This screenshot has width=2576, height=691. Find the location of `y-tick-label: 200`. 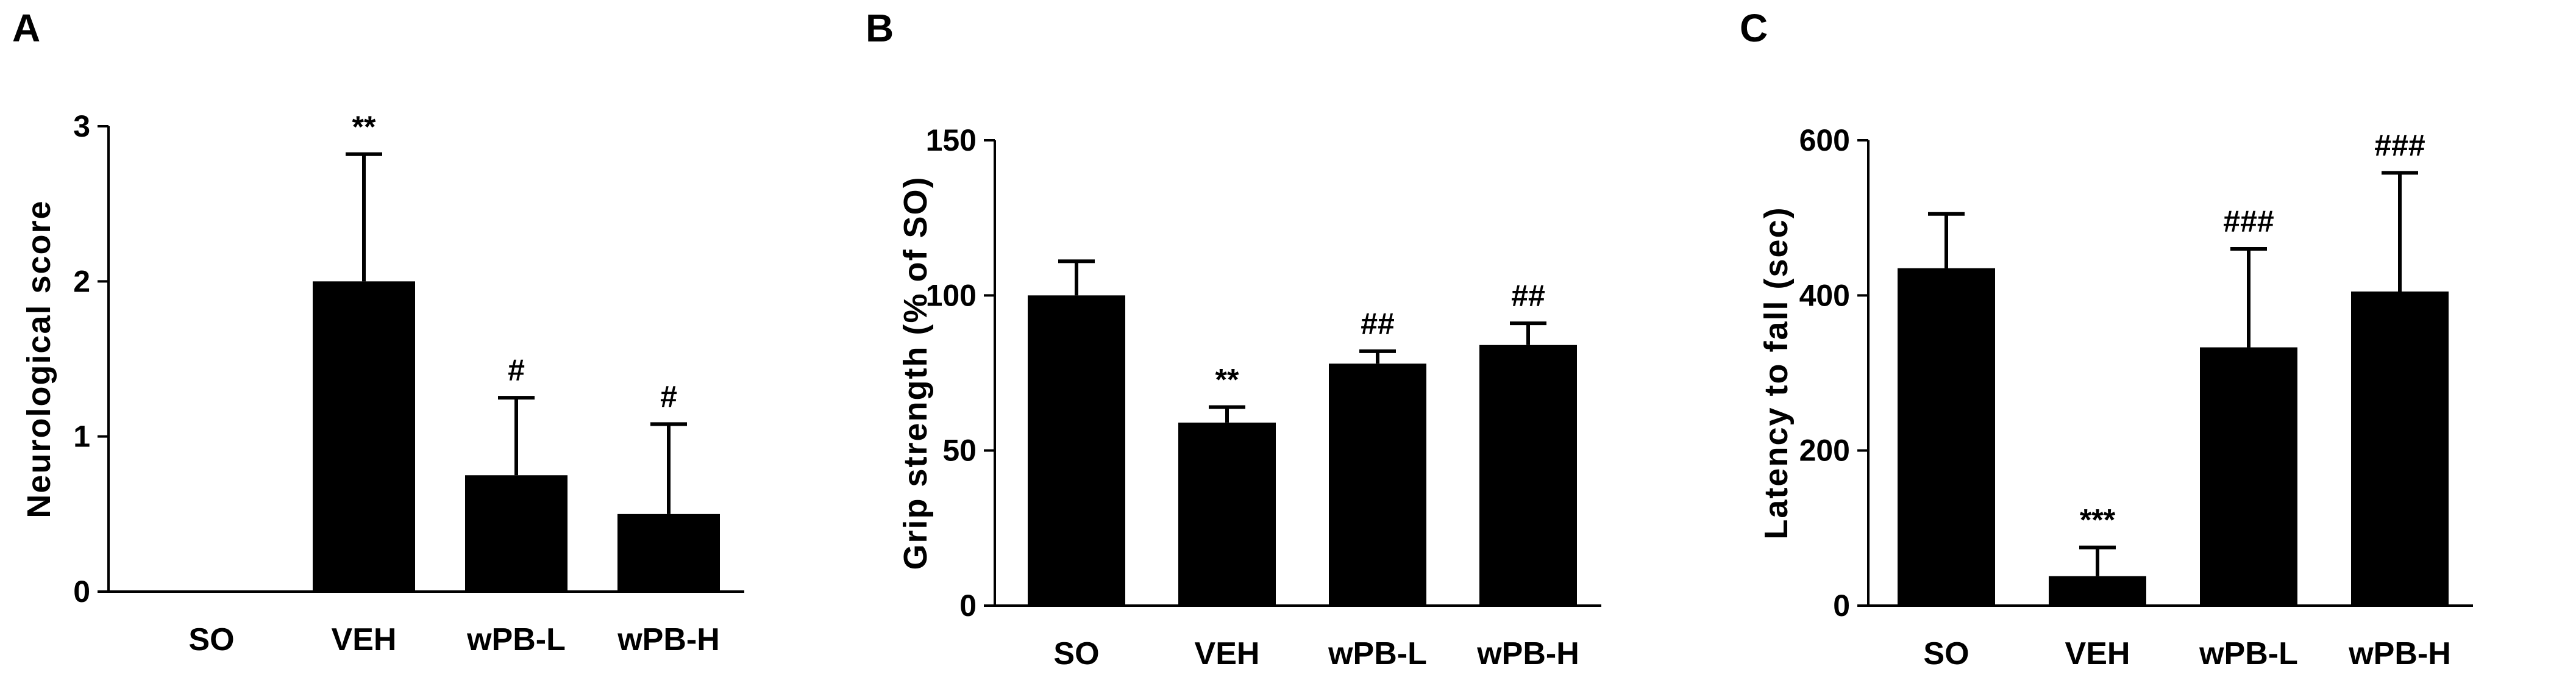

y-tick-label: 200 is located at coordinates (1824, 451).